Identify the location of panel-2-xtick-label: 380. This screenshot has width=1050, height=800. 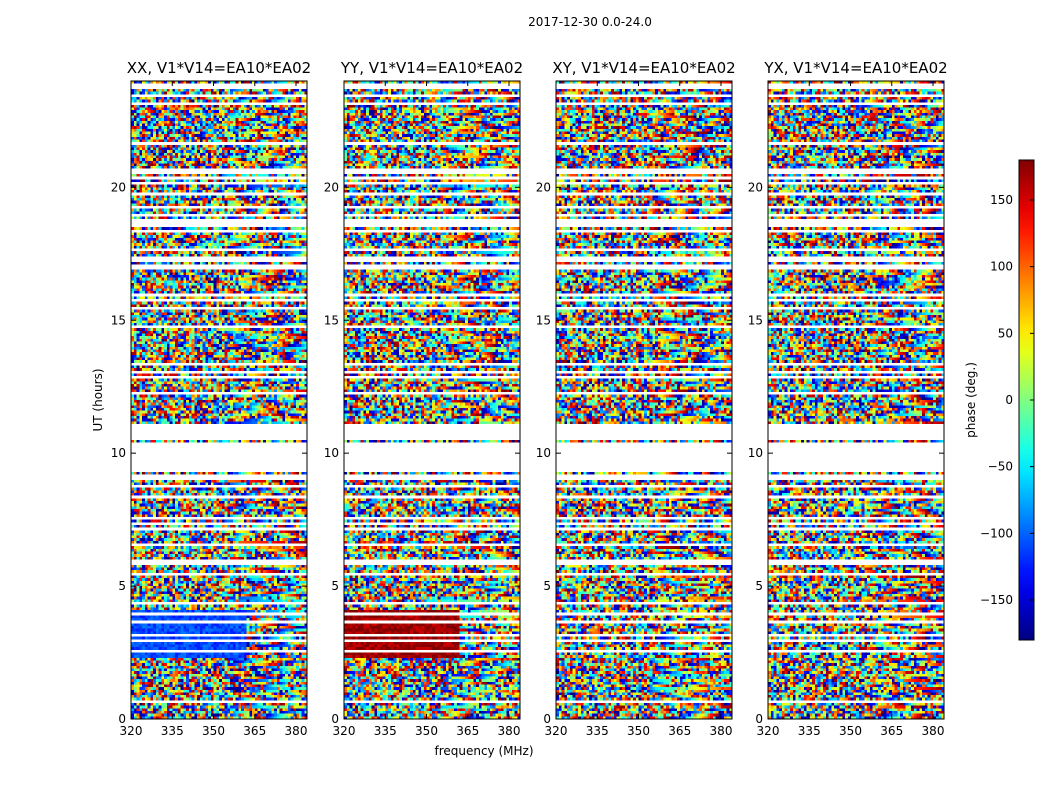
(509, 731).